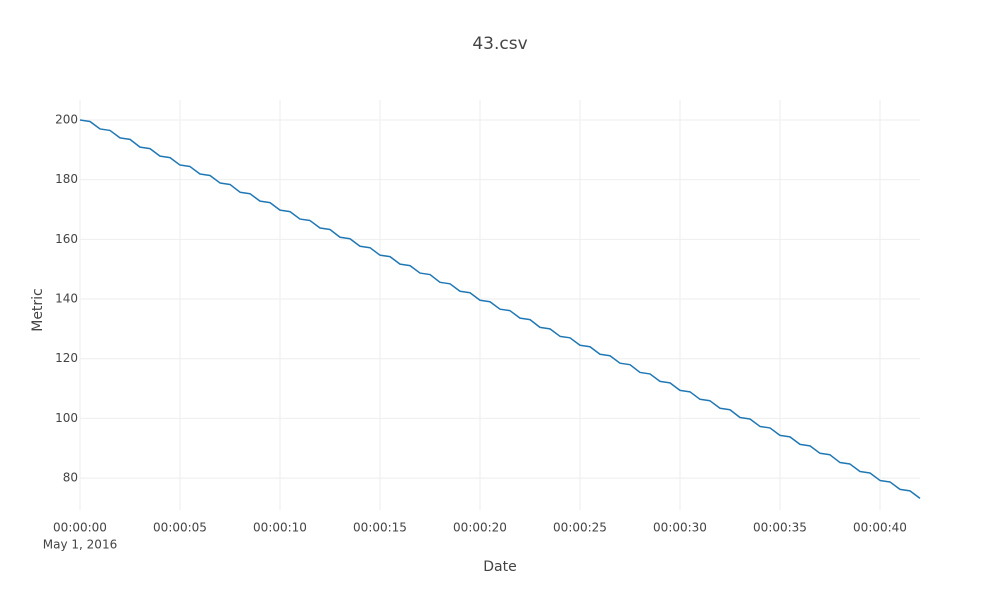  What do you see at coordinates (70, 478) in the screenshot?
I see `y-tick-label: 80` at bounding box center [70, 478].